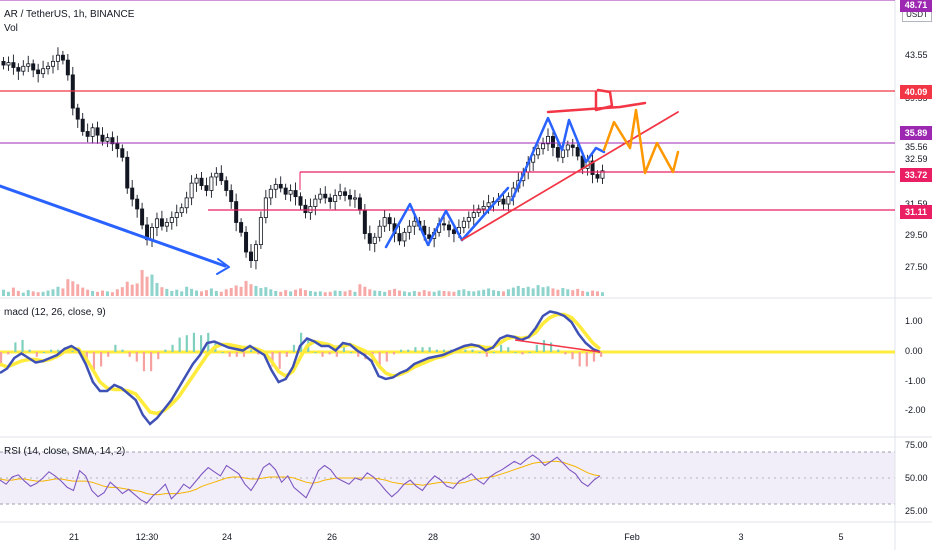 The image size is (932, 550). Describe the element at coordinates (65, 451) in the screenshot. I see `rsi-label: RSI (14, close, SMA, 14, 2)` at that location.